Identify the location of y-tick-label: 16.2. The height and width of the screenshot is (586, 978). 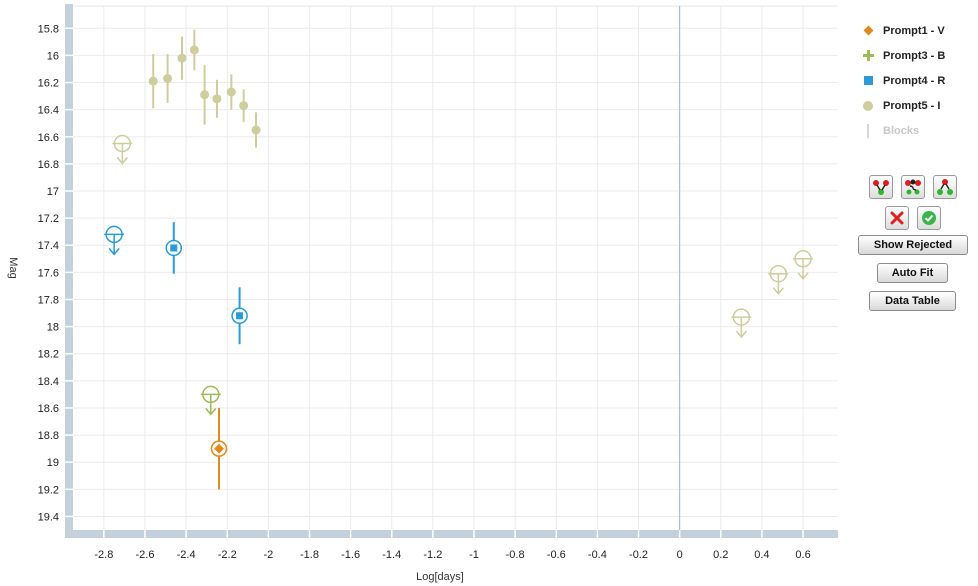
(48, 84).